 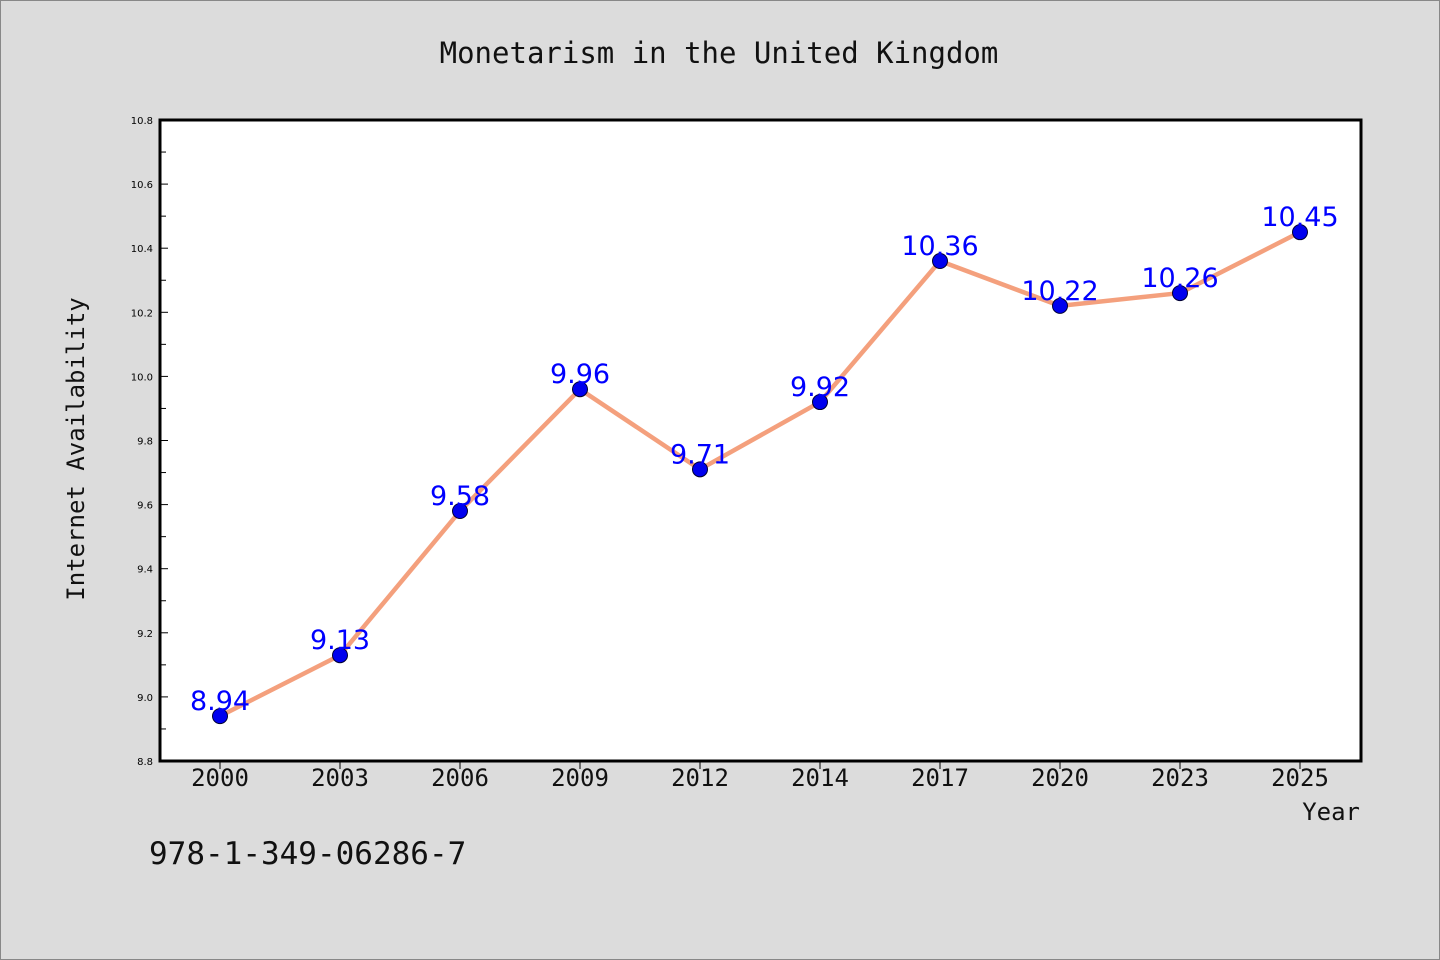 I want to click on data-label: 10.45, so click(x=1299, y=217).